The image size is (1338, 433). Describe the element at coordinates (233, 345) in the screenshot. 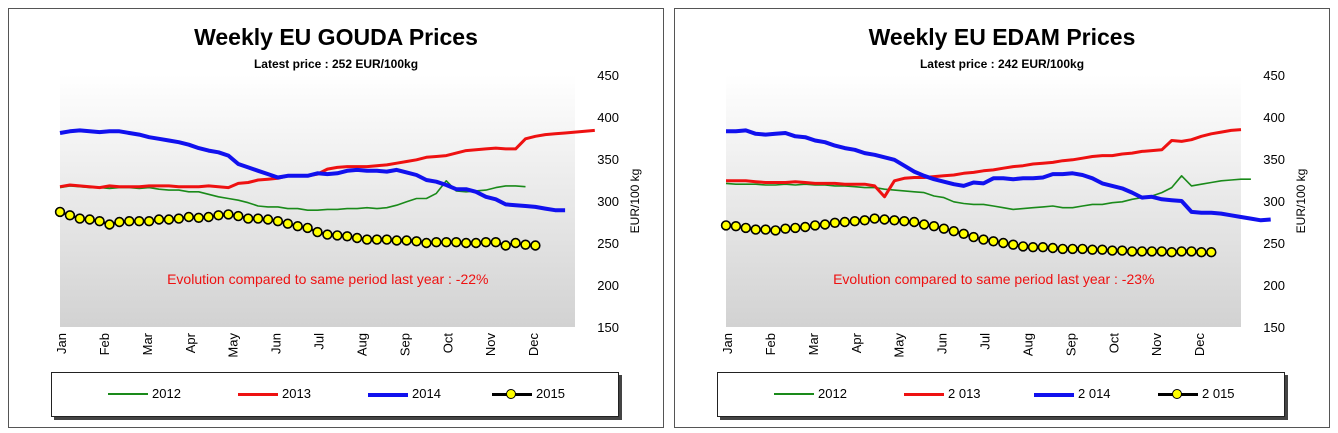

I see `x-tick-label: May` at that location.